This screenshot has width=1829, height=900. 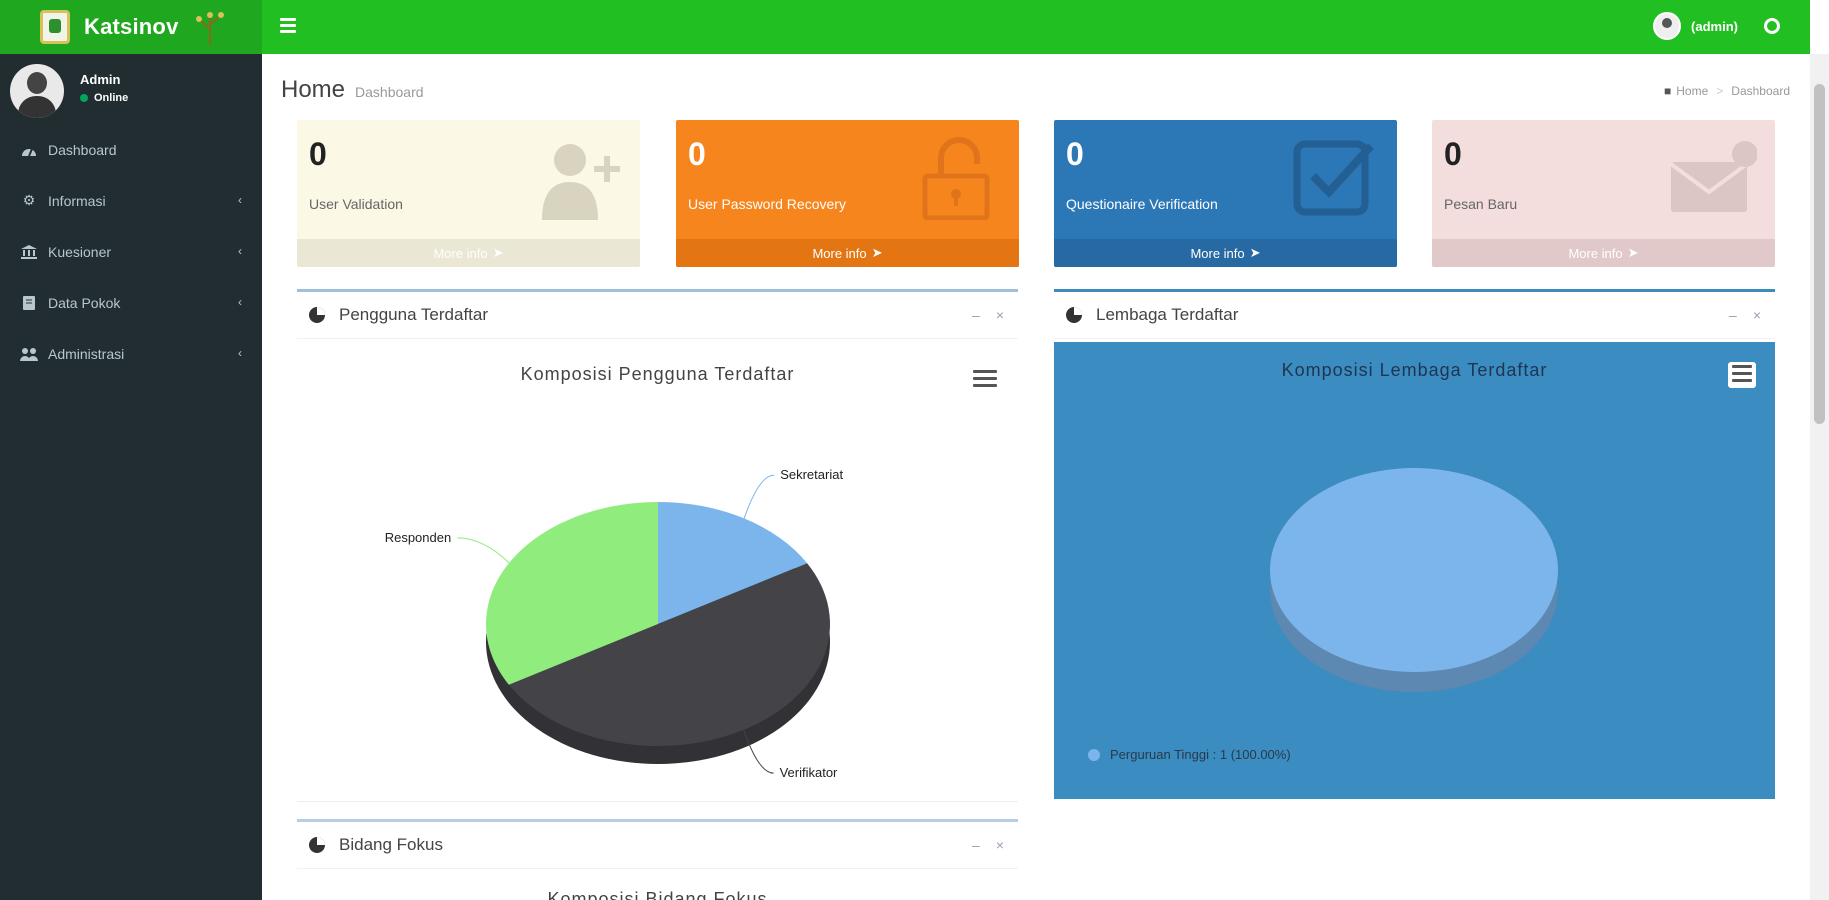 I want to click on pie-slice-perguruan-tinggi, so click(x=1414, y=570).